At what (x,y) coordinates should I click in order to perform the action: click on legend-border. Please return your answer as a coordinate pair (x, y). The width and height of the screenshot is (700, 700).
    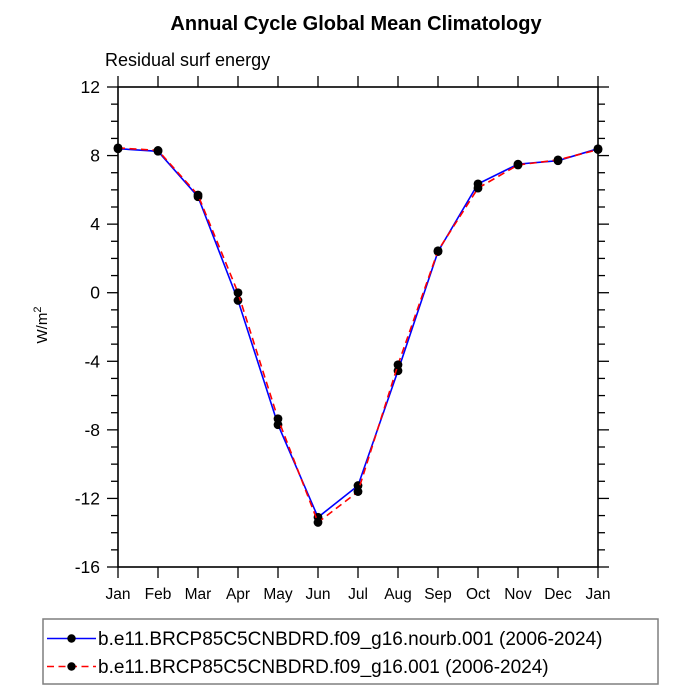
    Looking at the image, I should click on (350, 651).